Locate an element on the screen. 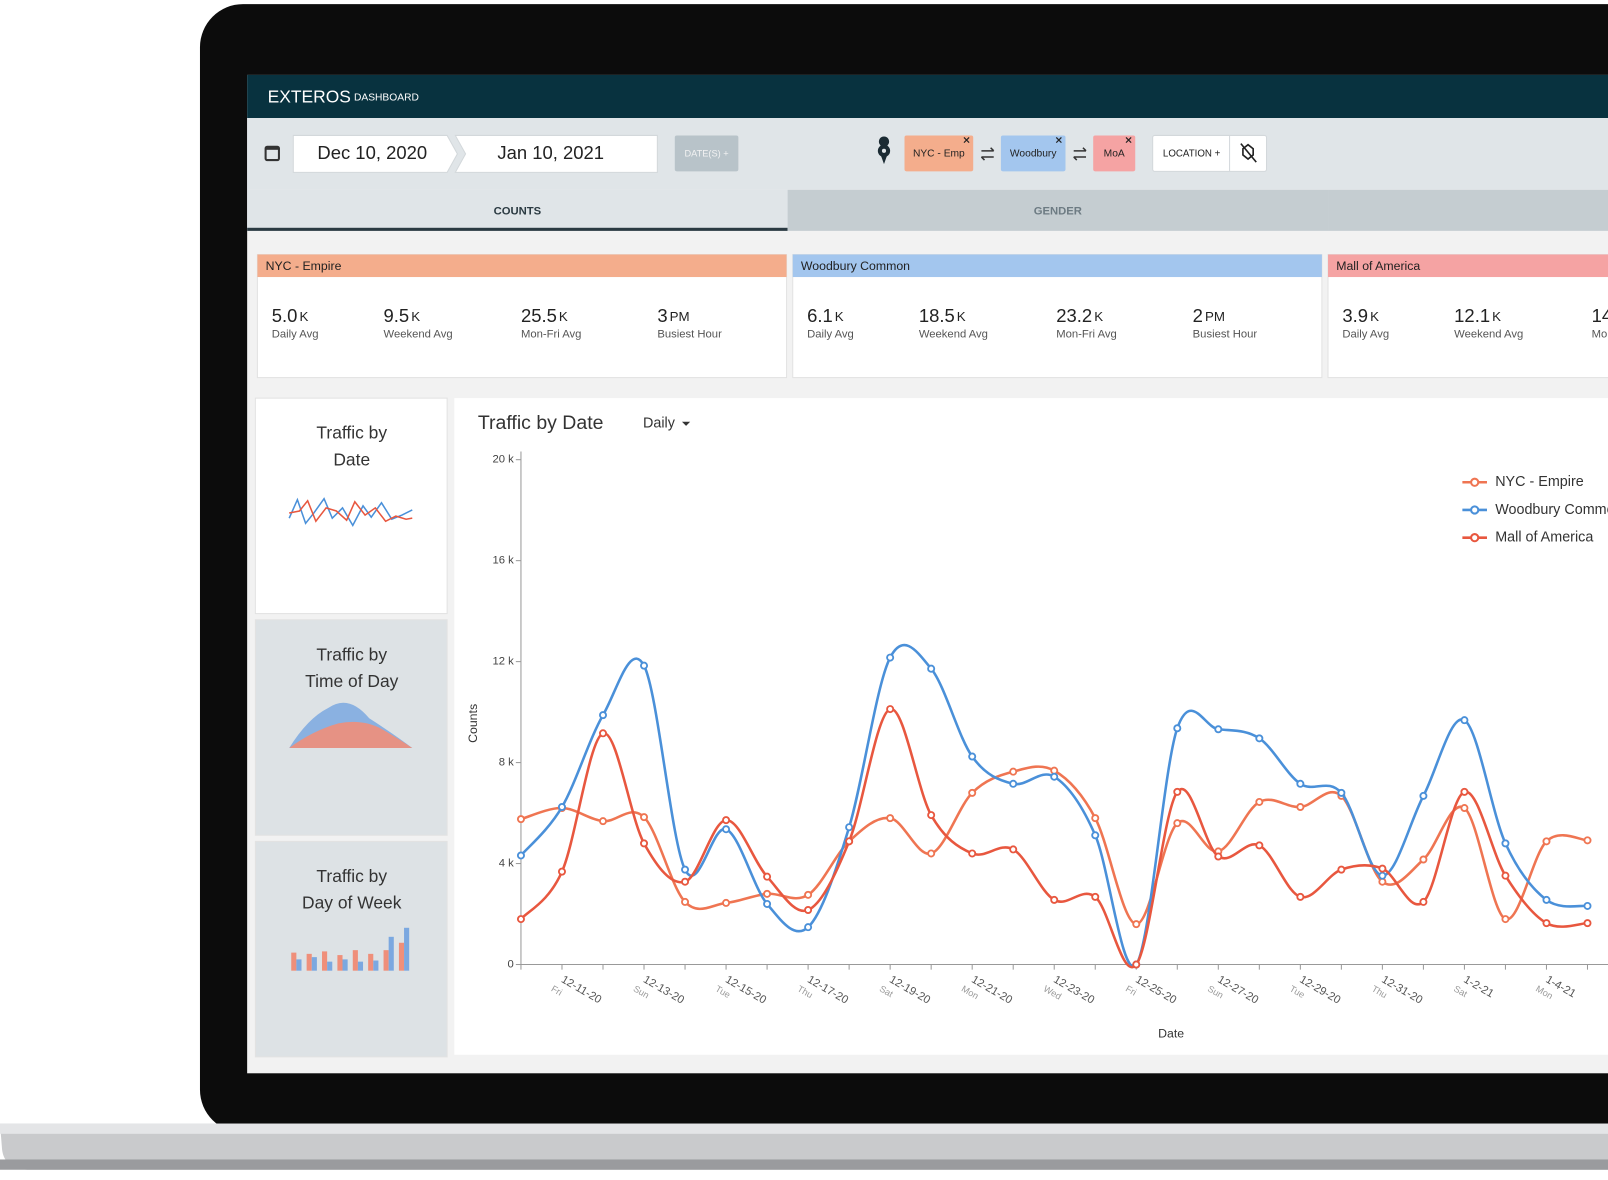 The image size is (1608, 1180). dates-button-label: DATE(S) + is located at coordinates (707, 153).